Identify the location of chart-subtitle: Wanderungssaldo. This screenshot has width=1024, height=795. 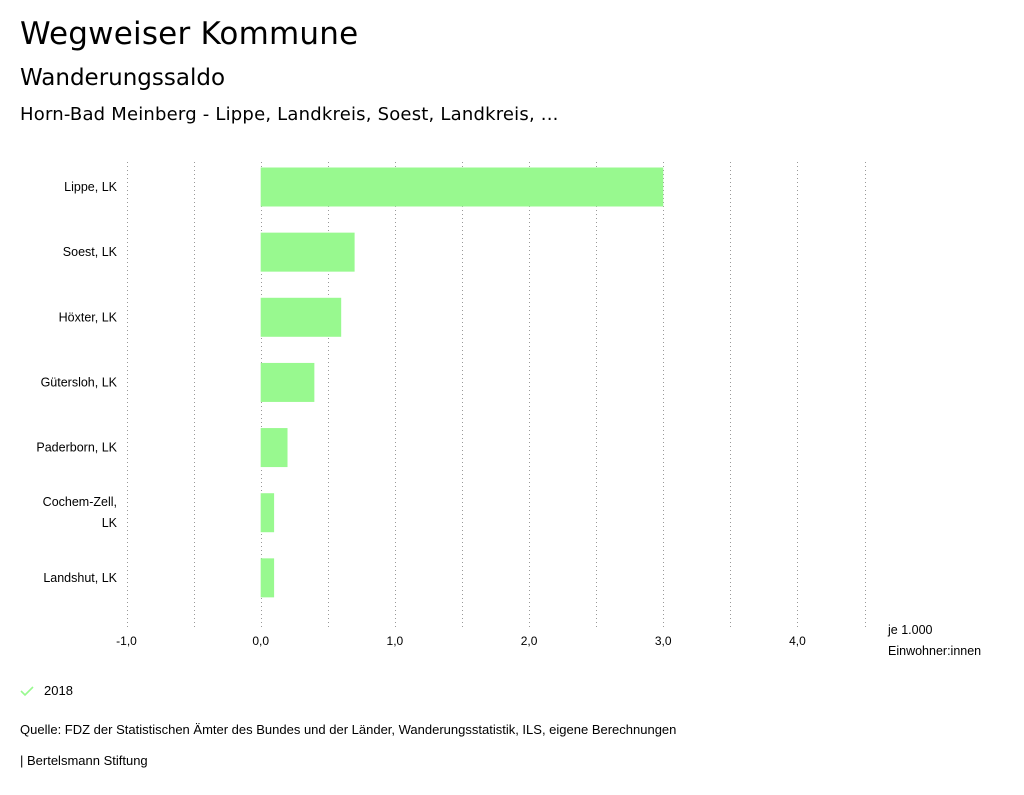
(123, 78).